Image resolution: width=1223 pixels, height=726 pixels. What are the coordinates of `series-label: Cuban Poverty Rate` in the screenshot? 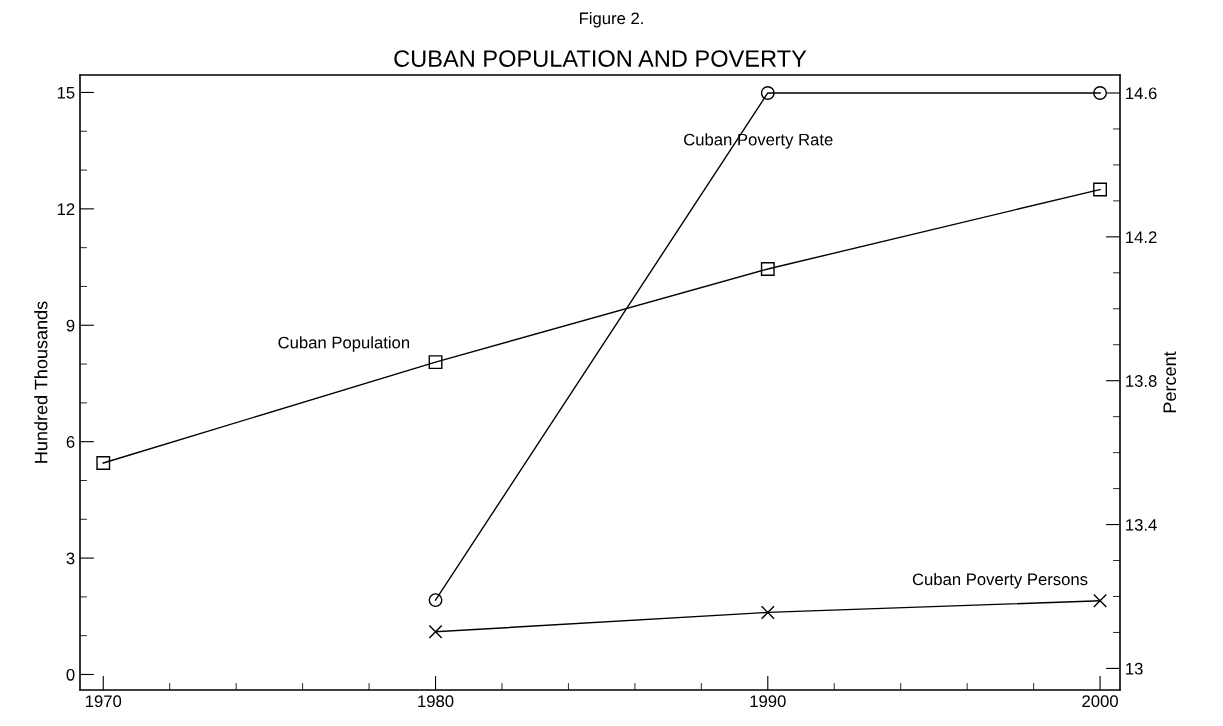 It's located at (758, 141).